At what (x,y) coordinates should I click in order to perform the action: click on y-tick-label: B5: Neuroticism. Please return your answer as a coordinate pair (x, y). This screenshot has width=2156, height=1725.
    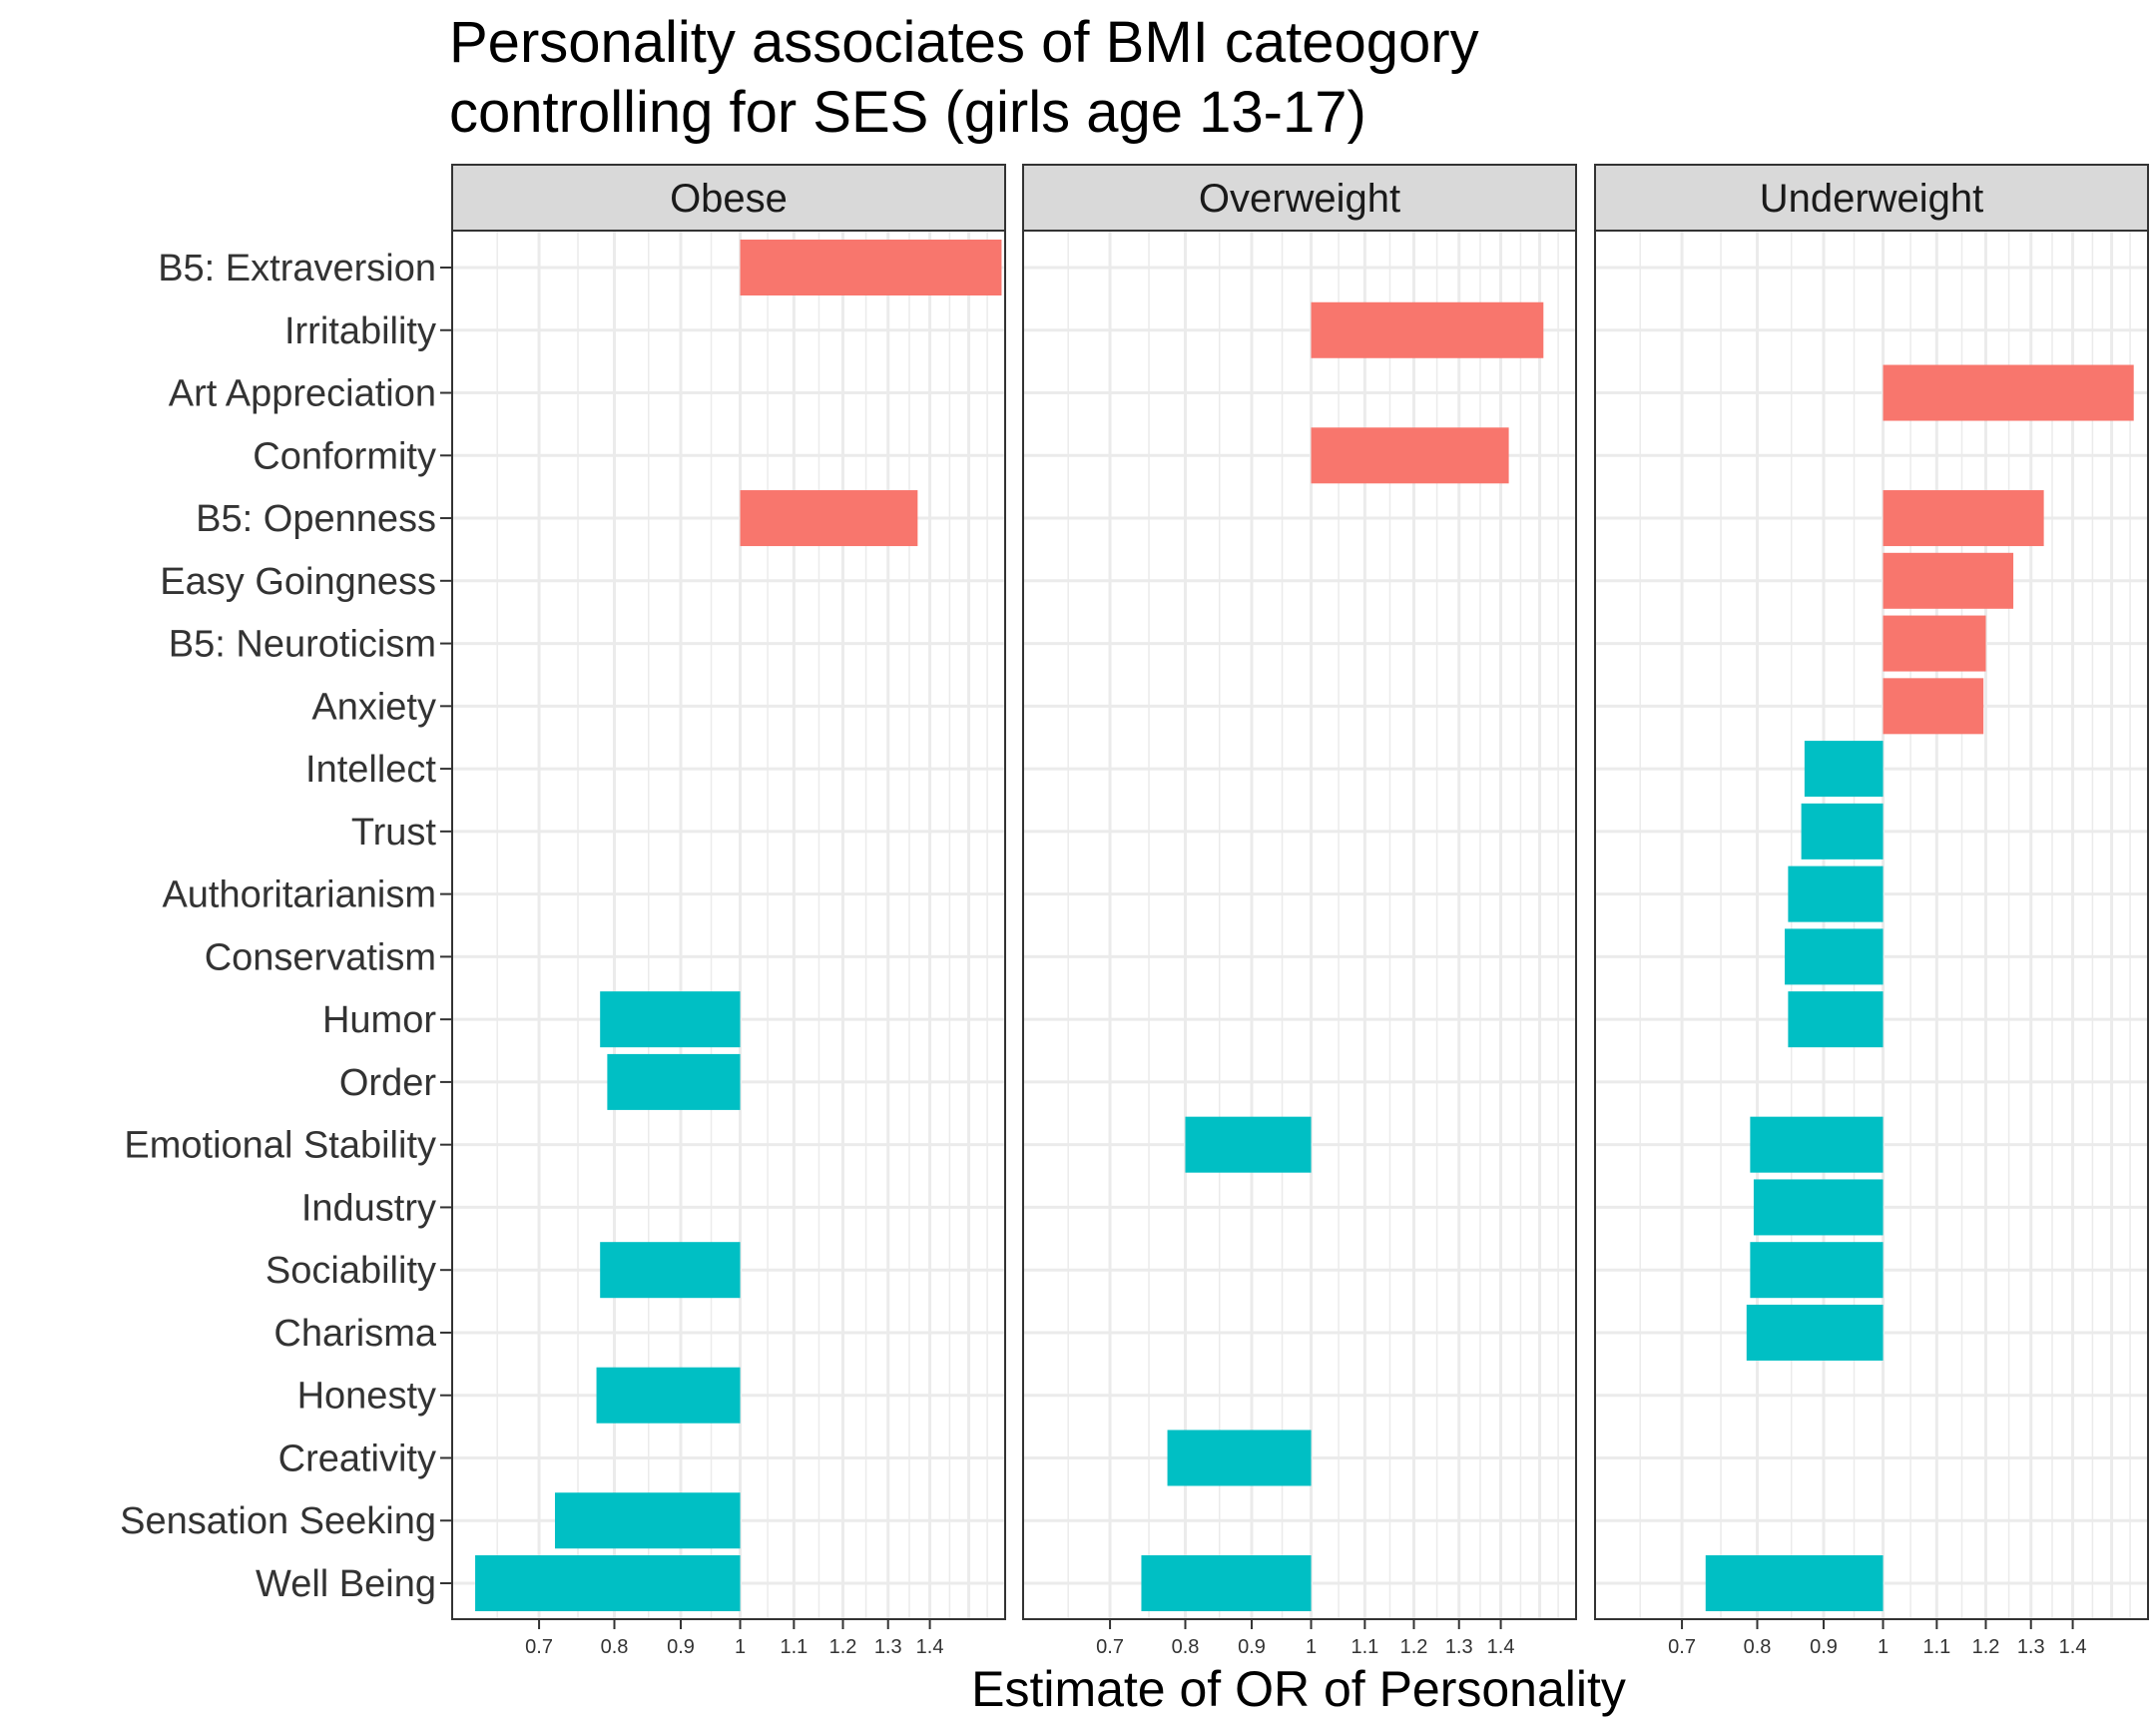
    Looking at the image, I should click on (302, 645).